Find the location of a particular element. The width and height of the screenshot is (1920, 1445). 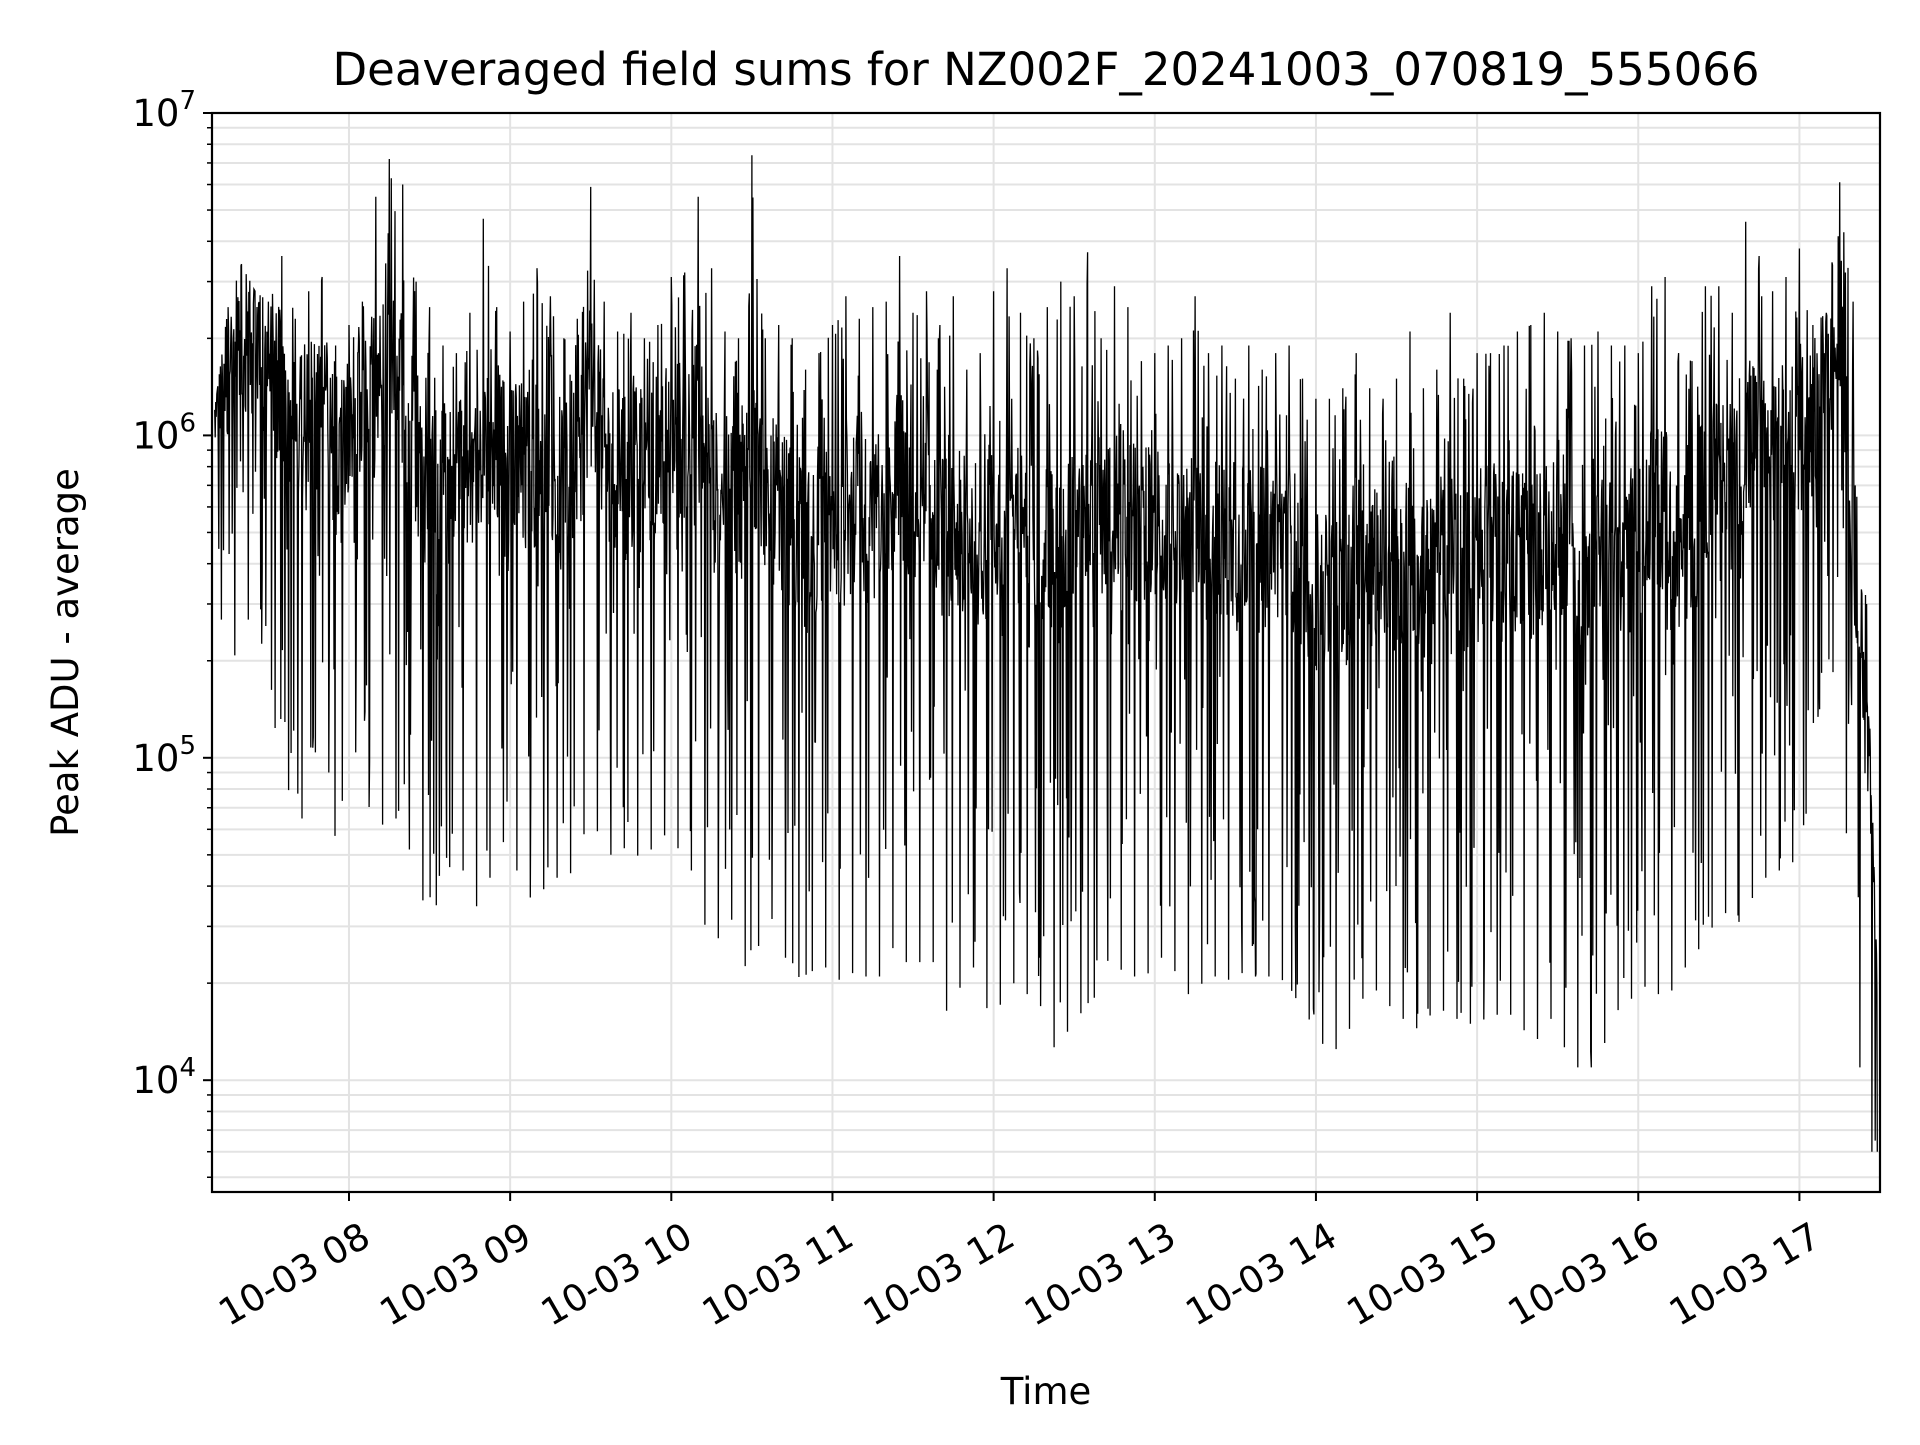

y-tick-label: 10⁴ is located at coordinates (164, 1077).